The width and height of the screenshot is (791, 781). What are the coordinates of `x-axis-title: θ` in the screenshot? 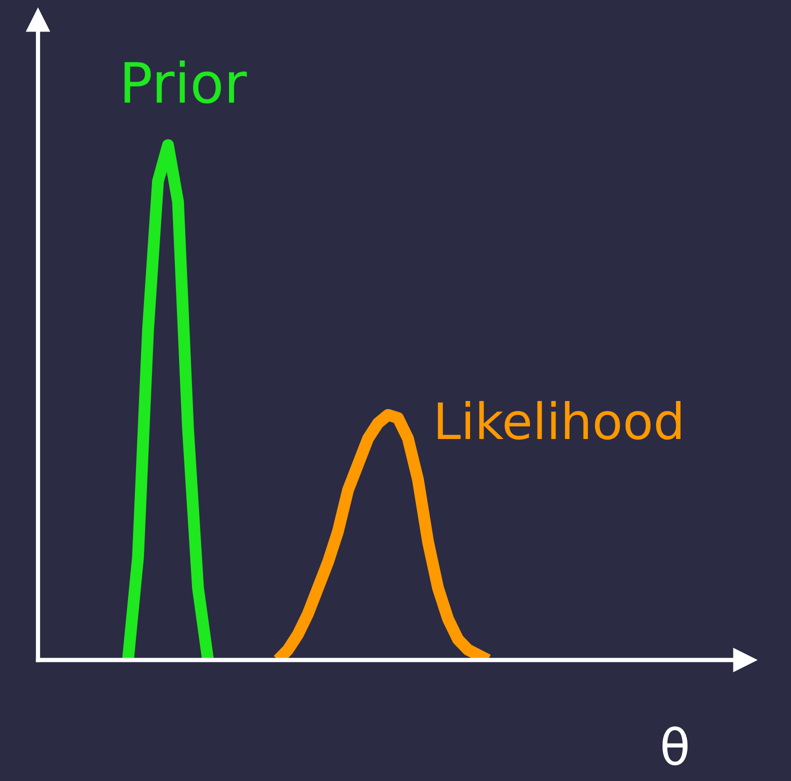 It's located at (675, 746).